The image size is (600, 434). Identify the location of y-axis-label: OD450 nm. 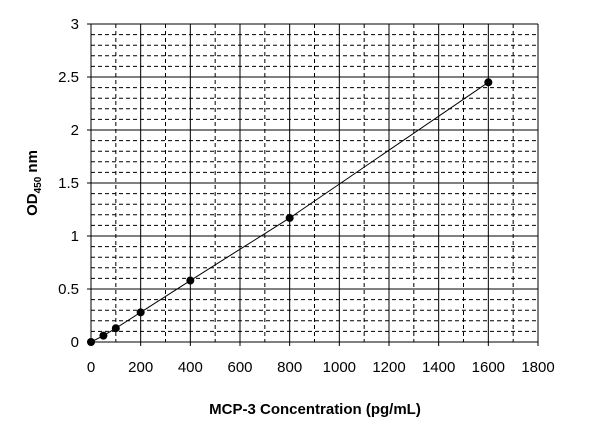
(34, 183).